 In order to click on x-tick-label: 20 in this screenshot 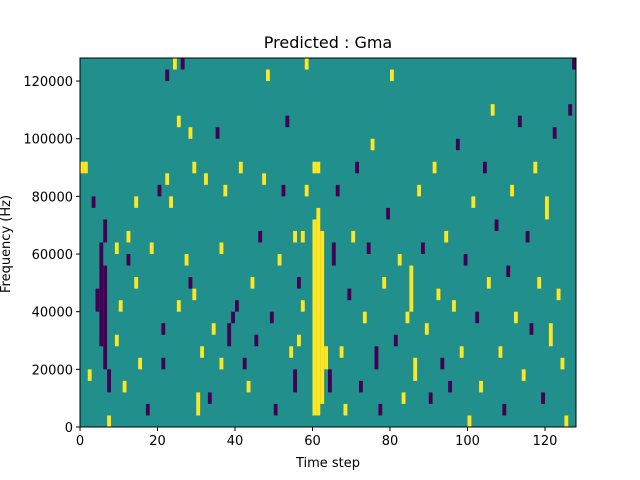, I will do `click(157, 441)`.